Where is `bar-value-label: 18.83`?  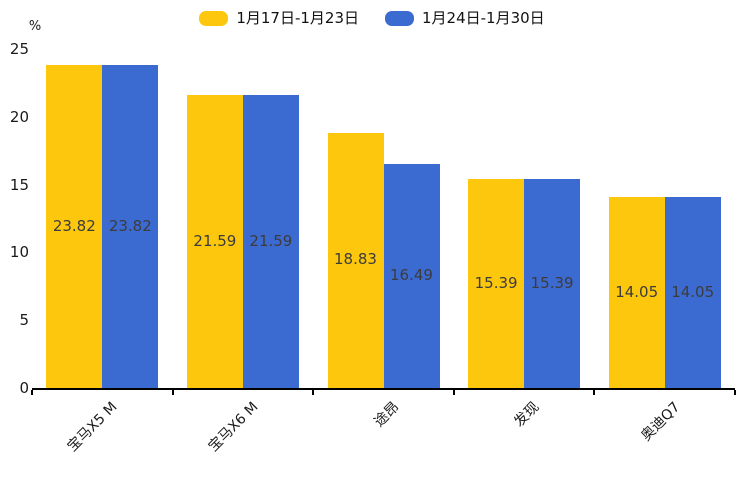 bar-value-label: 18.83 is located at coordinates (355, 259).